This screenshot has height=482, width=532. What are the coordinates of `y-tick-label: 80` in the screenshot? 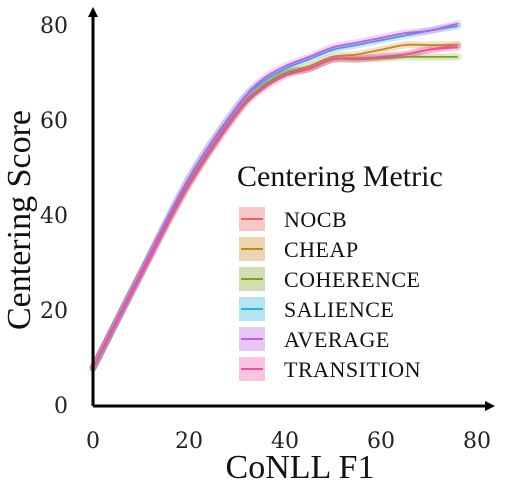 It's located at (54, 26).